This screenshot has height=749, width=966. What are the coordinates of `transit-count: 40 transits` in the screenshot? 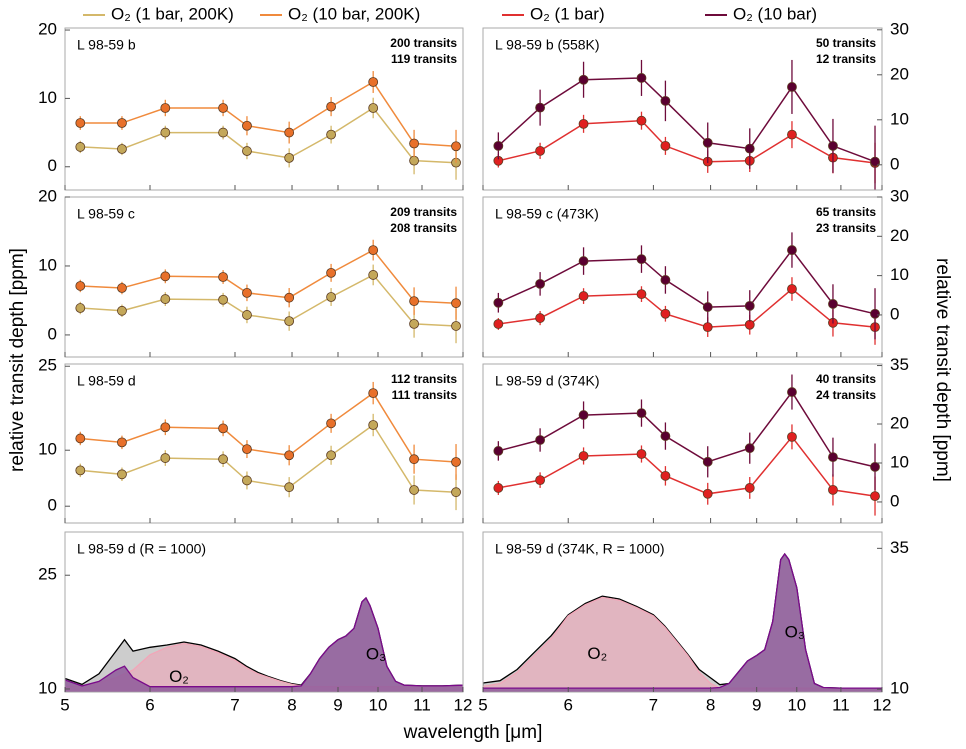 It's located at (846, 379).